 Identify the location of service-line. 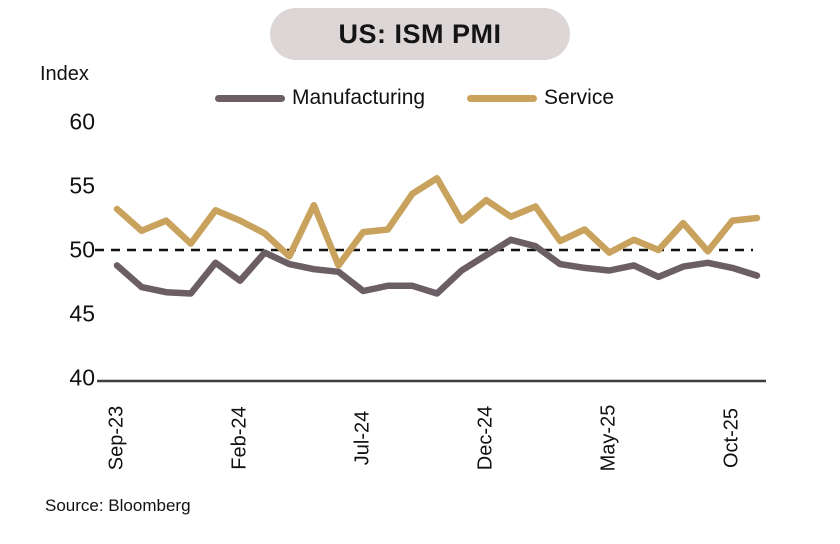
(437, 222).